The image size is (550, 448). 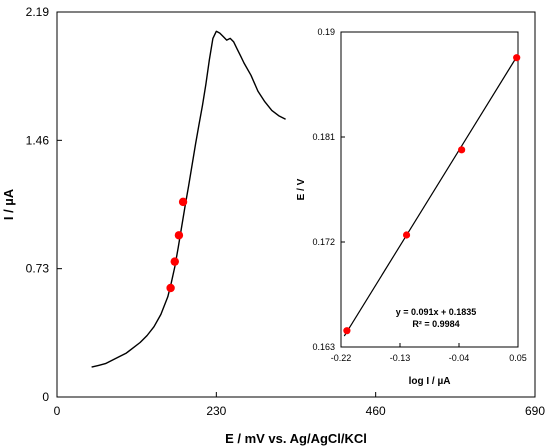 I want to click on main-y-tick-label: 0.73, so click(x=38, y=269).